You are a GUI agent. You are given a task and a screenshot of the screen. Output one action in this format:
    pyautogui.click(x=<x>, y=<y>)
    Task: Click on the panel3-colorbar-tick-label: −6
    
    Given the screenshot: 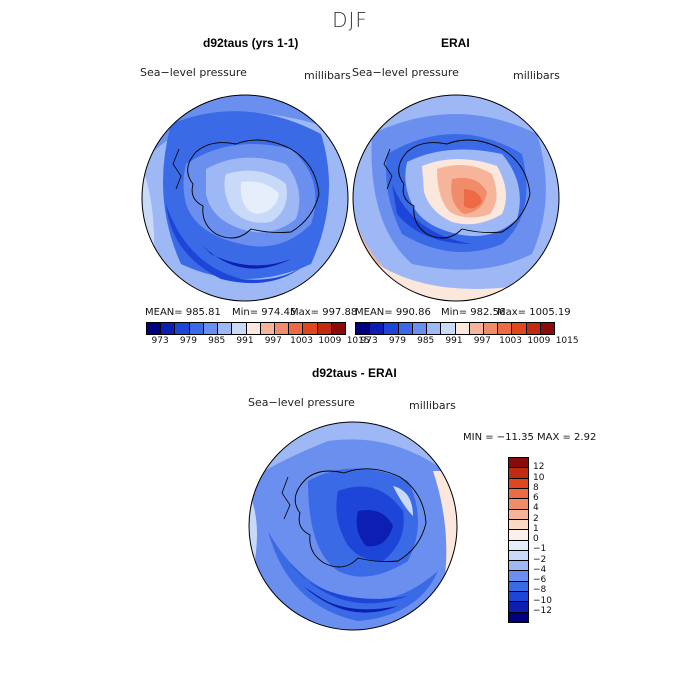 What is the action you would take?
    pyautogui.click(x=540, y=580)
    